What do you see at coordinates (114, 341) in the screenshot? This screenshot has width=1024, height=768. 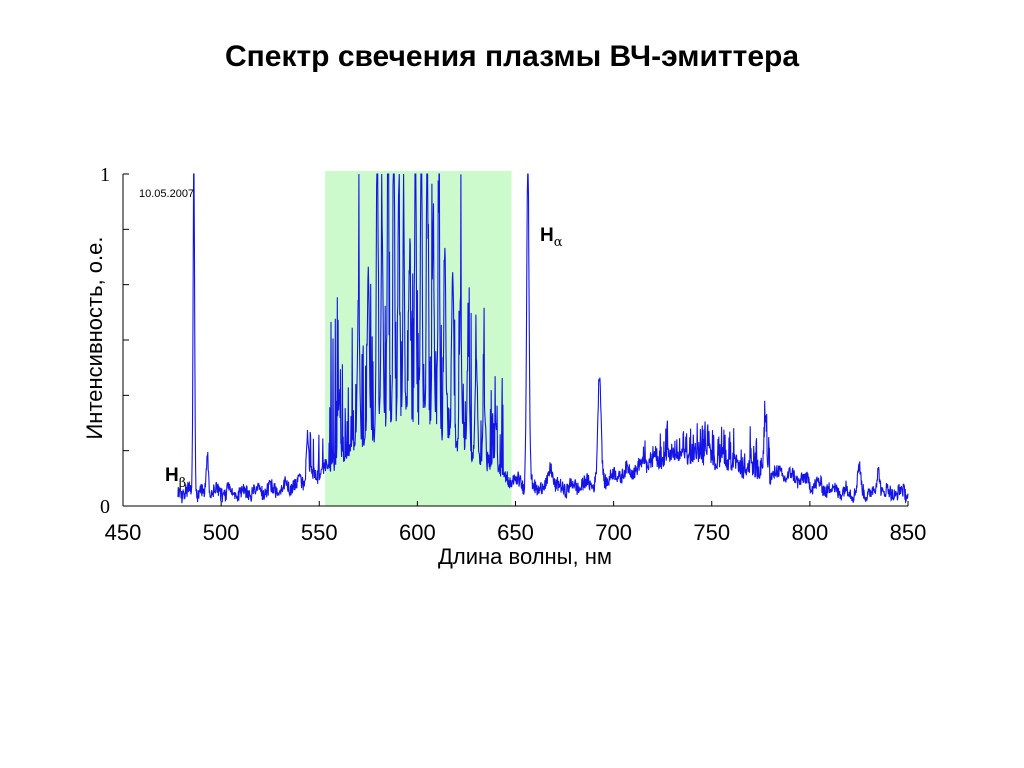 I see `y-axis: 01` at bounding box center [114, 341].